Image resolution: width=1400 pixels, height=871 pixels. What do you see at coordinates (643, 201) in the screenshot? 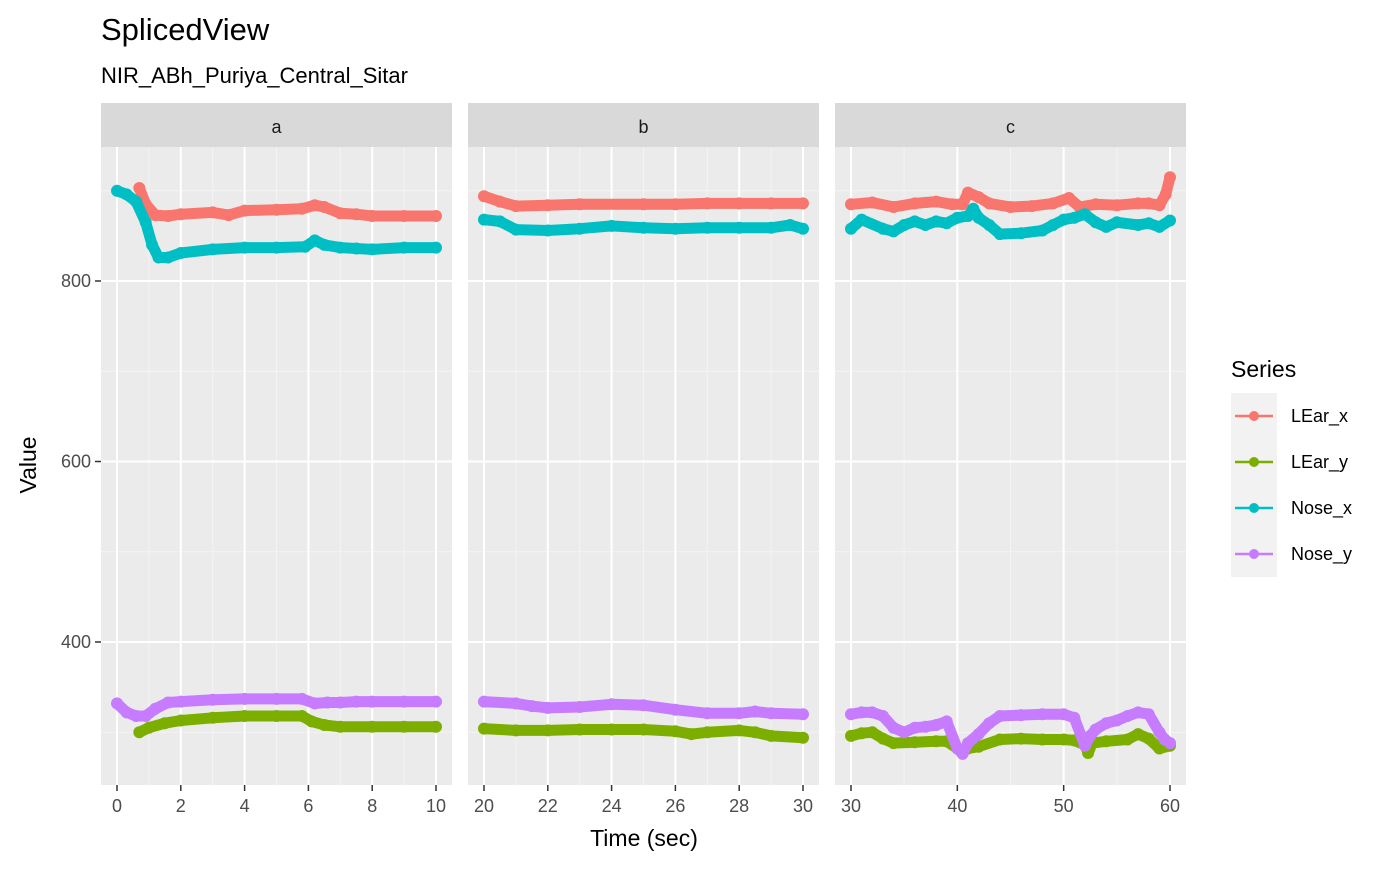
I see `series-LEar_x-b` at bounding box center [643, 201].